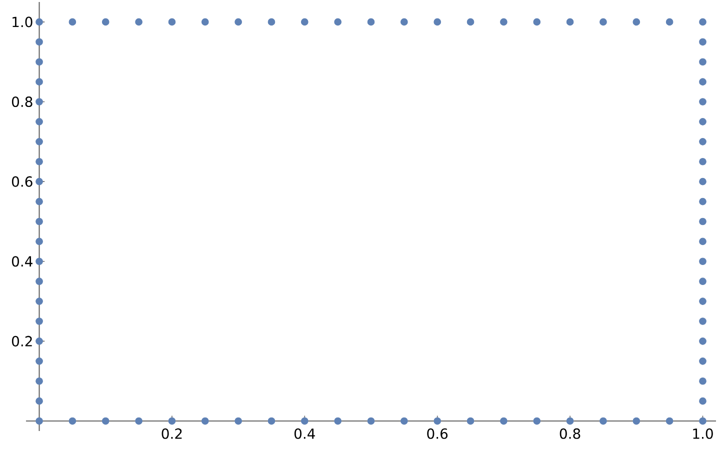 The image size is (720, 452). Describe the element at coordinates (22, 181) in the screenshot. I see `y-tick-label: 0.6` at that location.